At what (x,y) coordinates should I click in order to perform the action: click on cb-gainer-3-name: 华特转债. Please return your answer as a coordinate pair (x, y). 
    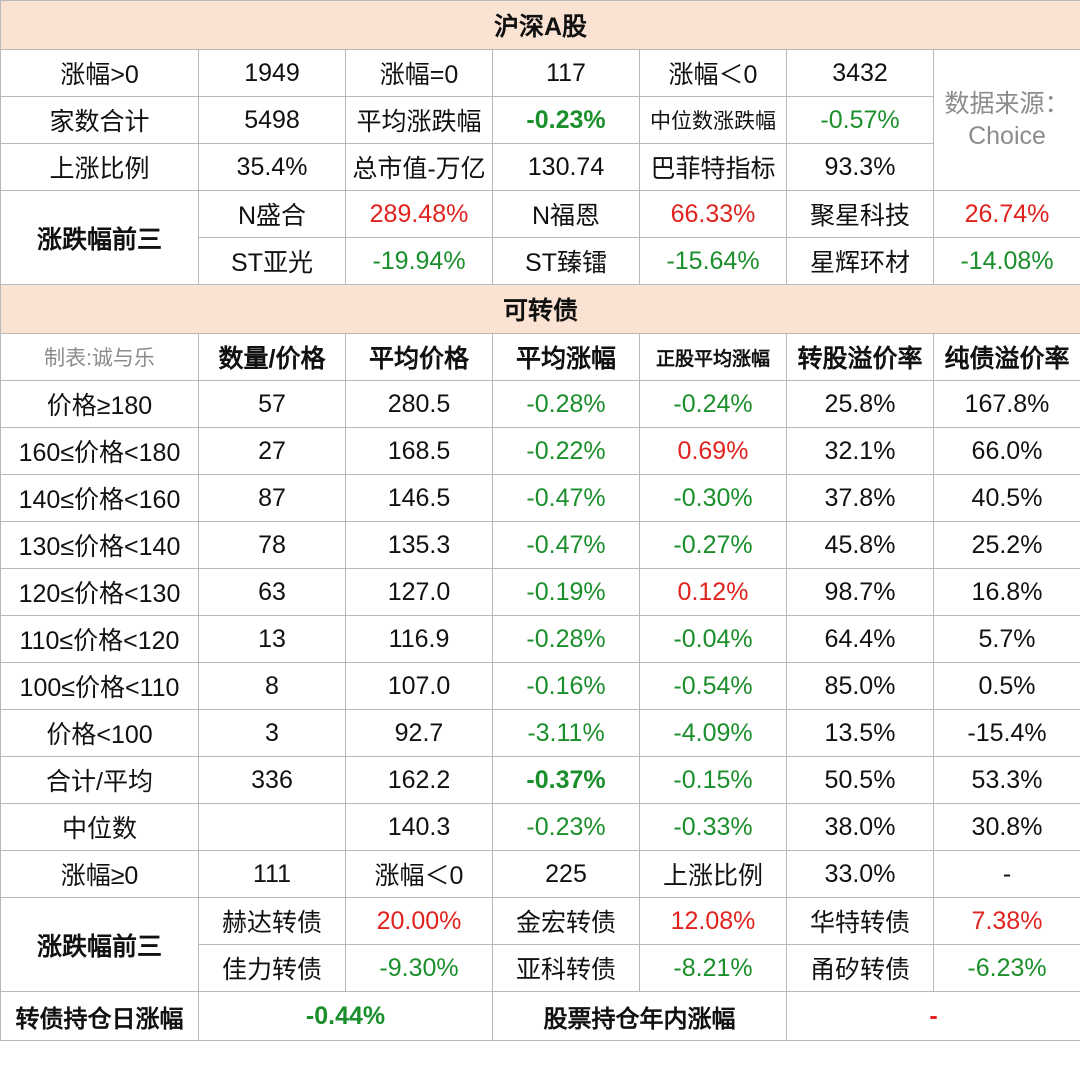
    Looking at the image, I should click on (860, 921).